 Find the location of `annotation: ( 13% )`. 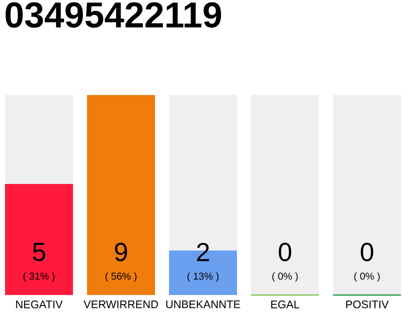

annotation: ( 13% ) is located at coordinates (203, 277).